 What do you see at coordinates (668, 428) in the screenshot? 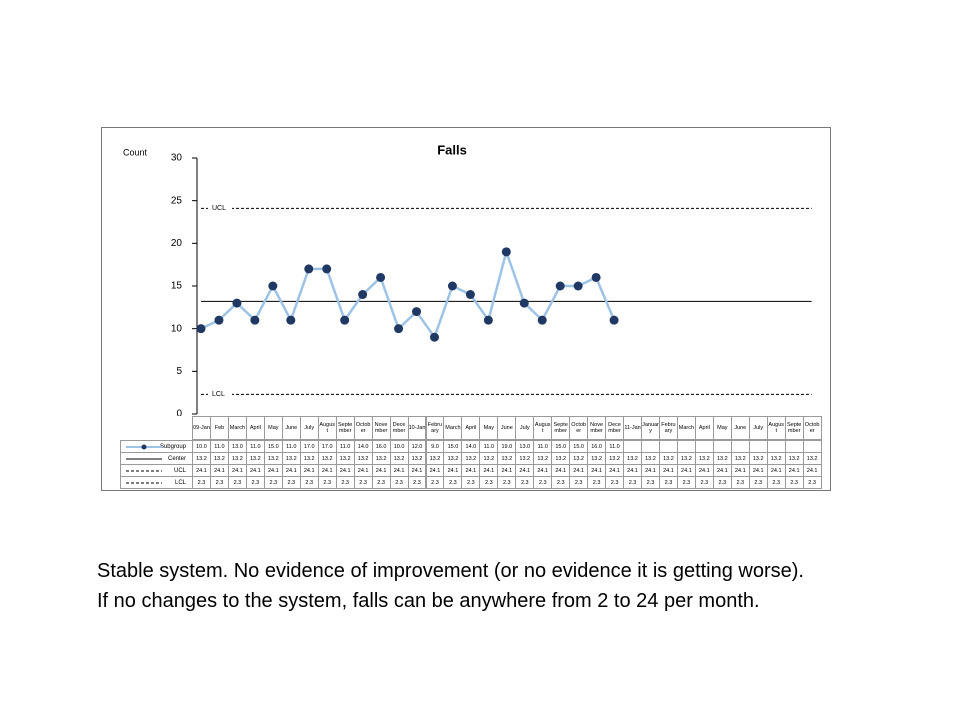
I see `category-label: February` at bounding box center [668, 428].